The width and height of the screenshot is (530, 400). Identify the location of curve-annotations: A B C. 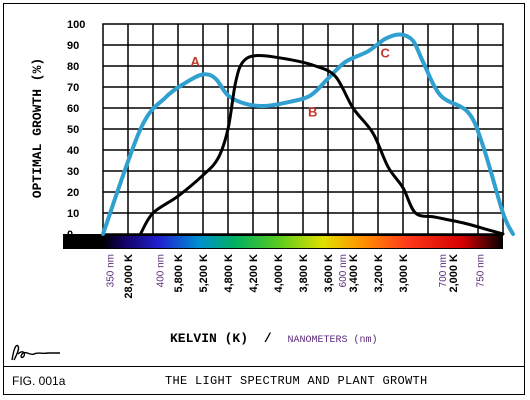
(291, 83).